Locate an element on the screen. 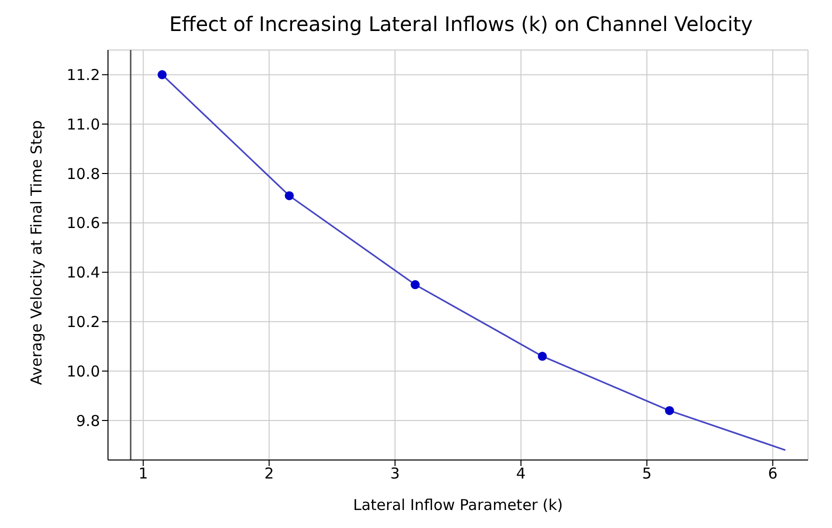  chart-title: Effect of Increasing Lateral Inflows (k) on Channel Velocity is located at coordinates (461, 24).